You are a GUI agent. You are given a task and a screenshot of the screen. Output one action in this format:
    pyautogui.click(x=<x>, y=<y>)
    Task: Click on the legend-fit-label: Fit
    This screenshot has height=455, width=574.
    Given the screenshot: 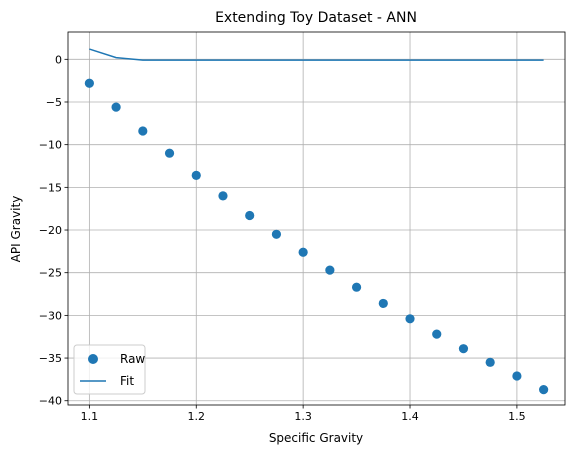 What is the action you would take?
    pyautogui.click(x=127, y=381)
    